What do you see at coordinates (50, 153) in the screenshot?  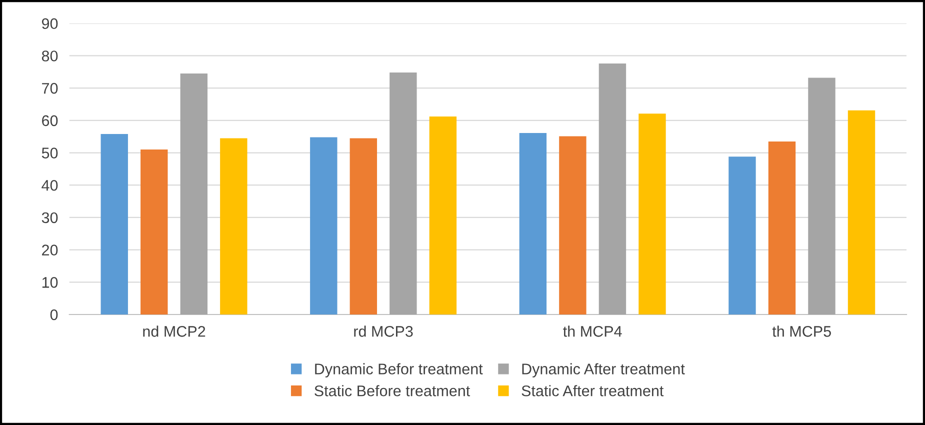 I see `y-tick-label: 50` at bounding box center [50, 153].